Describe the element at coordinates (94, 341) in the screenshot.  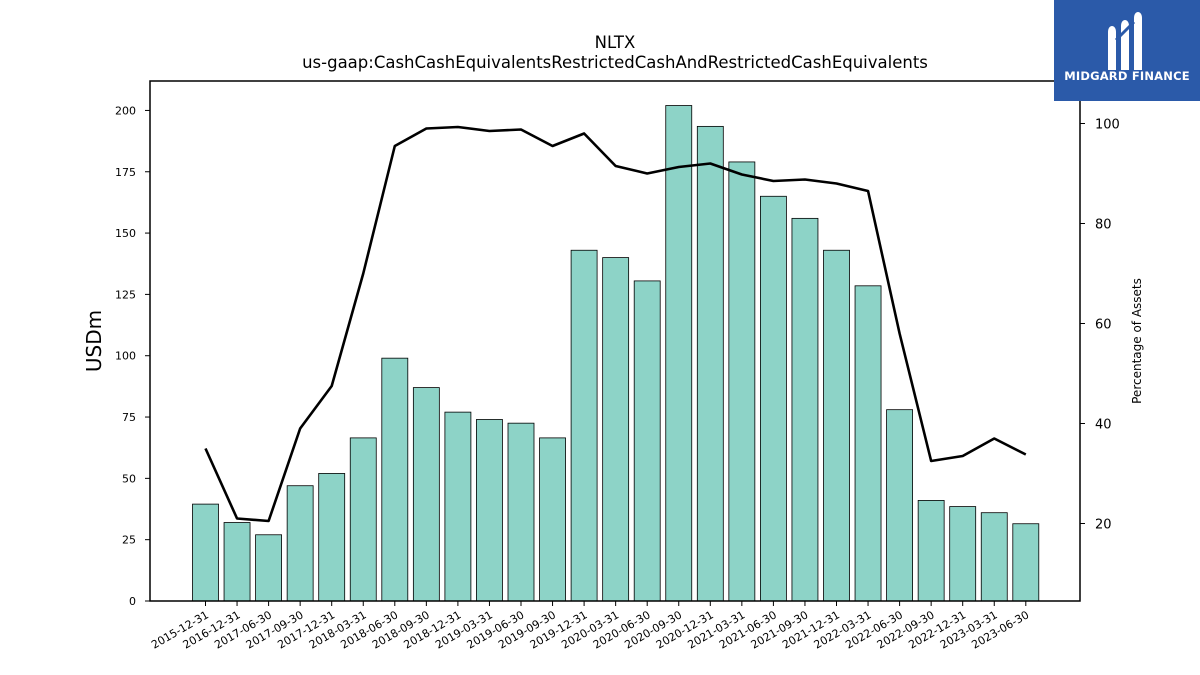
I see `y-axis-label: USDm` at that location.